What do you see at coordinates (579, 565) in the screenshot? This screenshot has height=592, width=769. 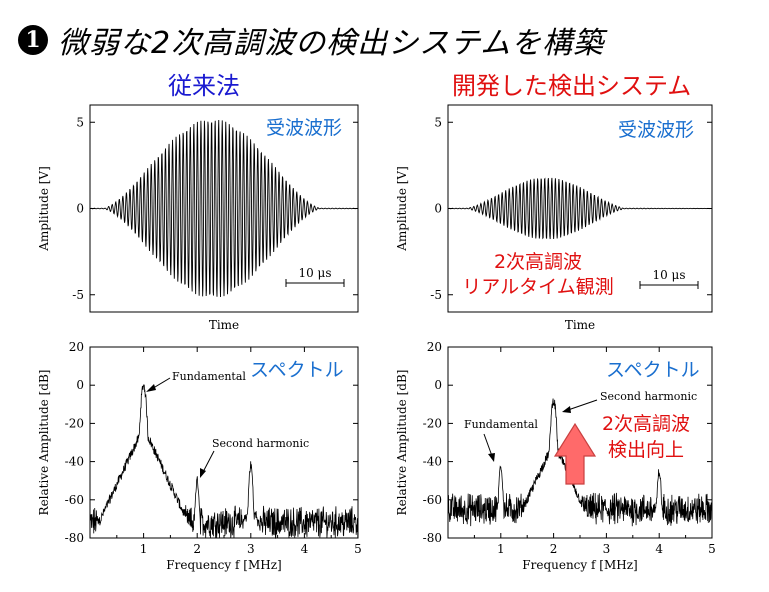 I see `right-spectrum-xlabel: Frequency f [MHz]` at bounding box center [579, 565].